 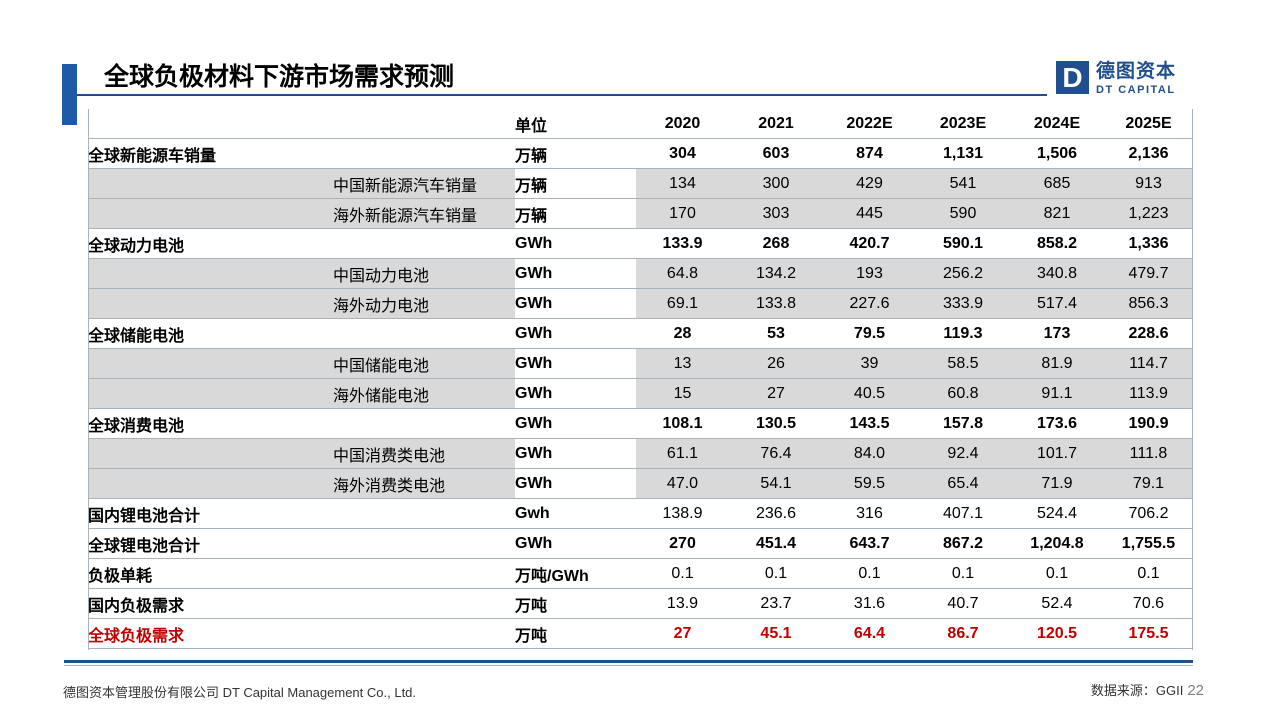 What do you see at coordinates (1057, 543) in the screenshot?
I see `row-value: 1,204.8` at bounding box center [1057, 543].